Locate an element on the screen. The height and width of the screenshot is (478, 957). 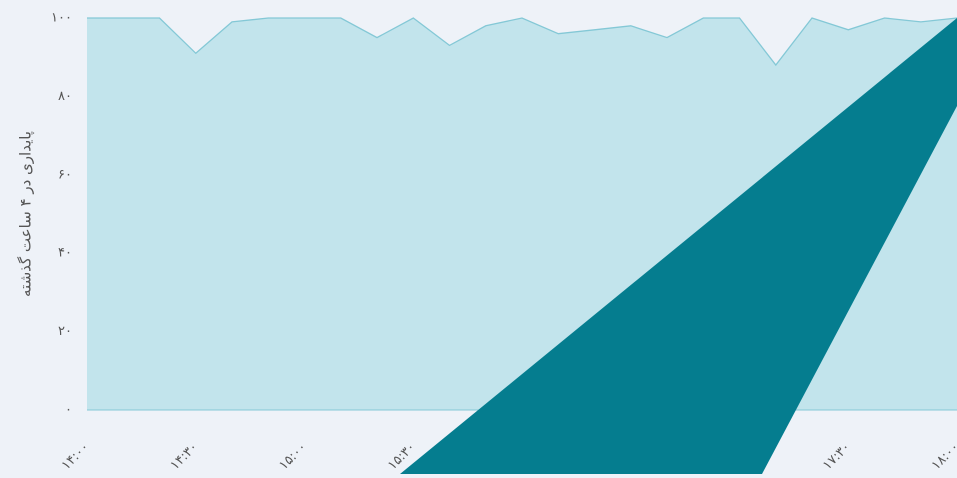
y-tick-label: ۶۰ is located at coordinates (65, 174).